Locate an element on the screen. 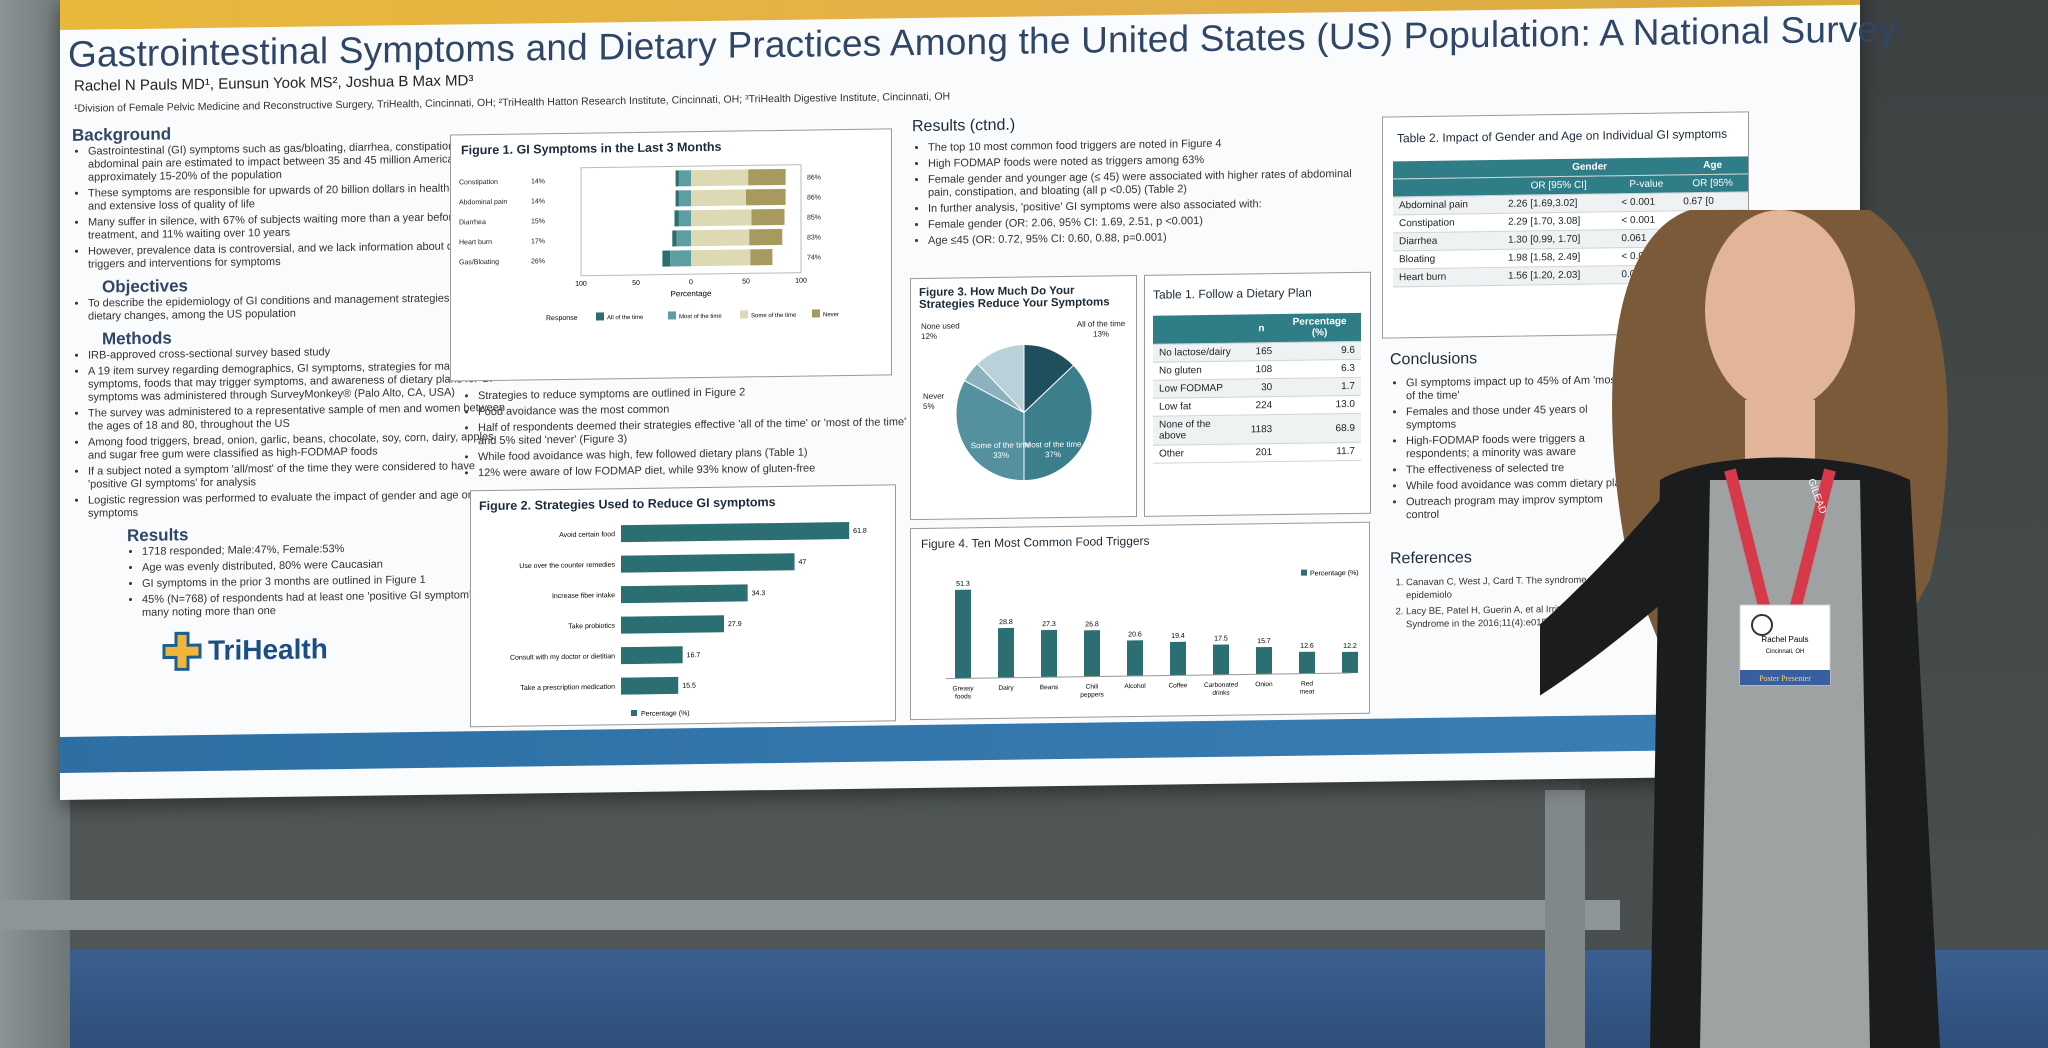  table1-header: n is located at coordinates (1261, 328).